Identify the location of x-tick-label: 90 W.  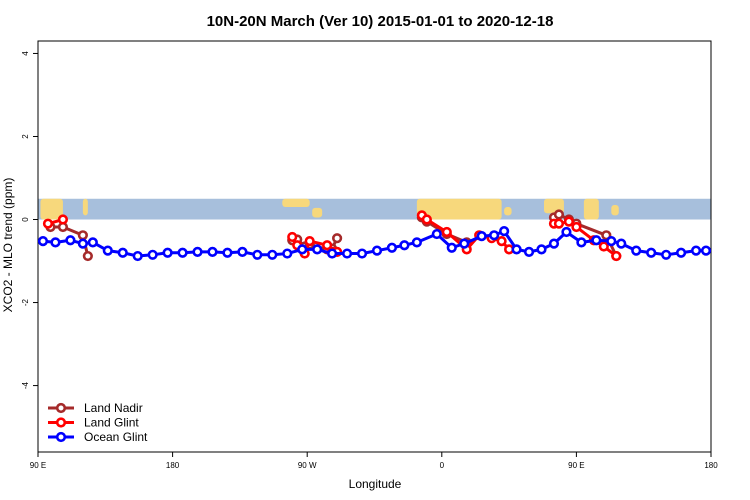
(307, 465).